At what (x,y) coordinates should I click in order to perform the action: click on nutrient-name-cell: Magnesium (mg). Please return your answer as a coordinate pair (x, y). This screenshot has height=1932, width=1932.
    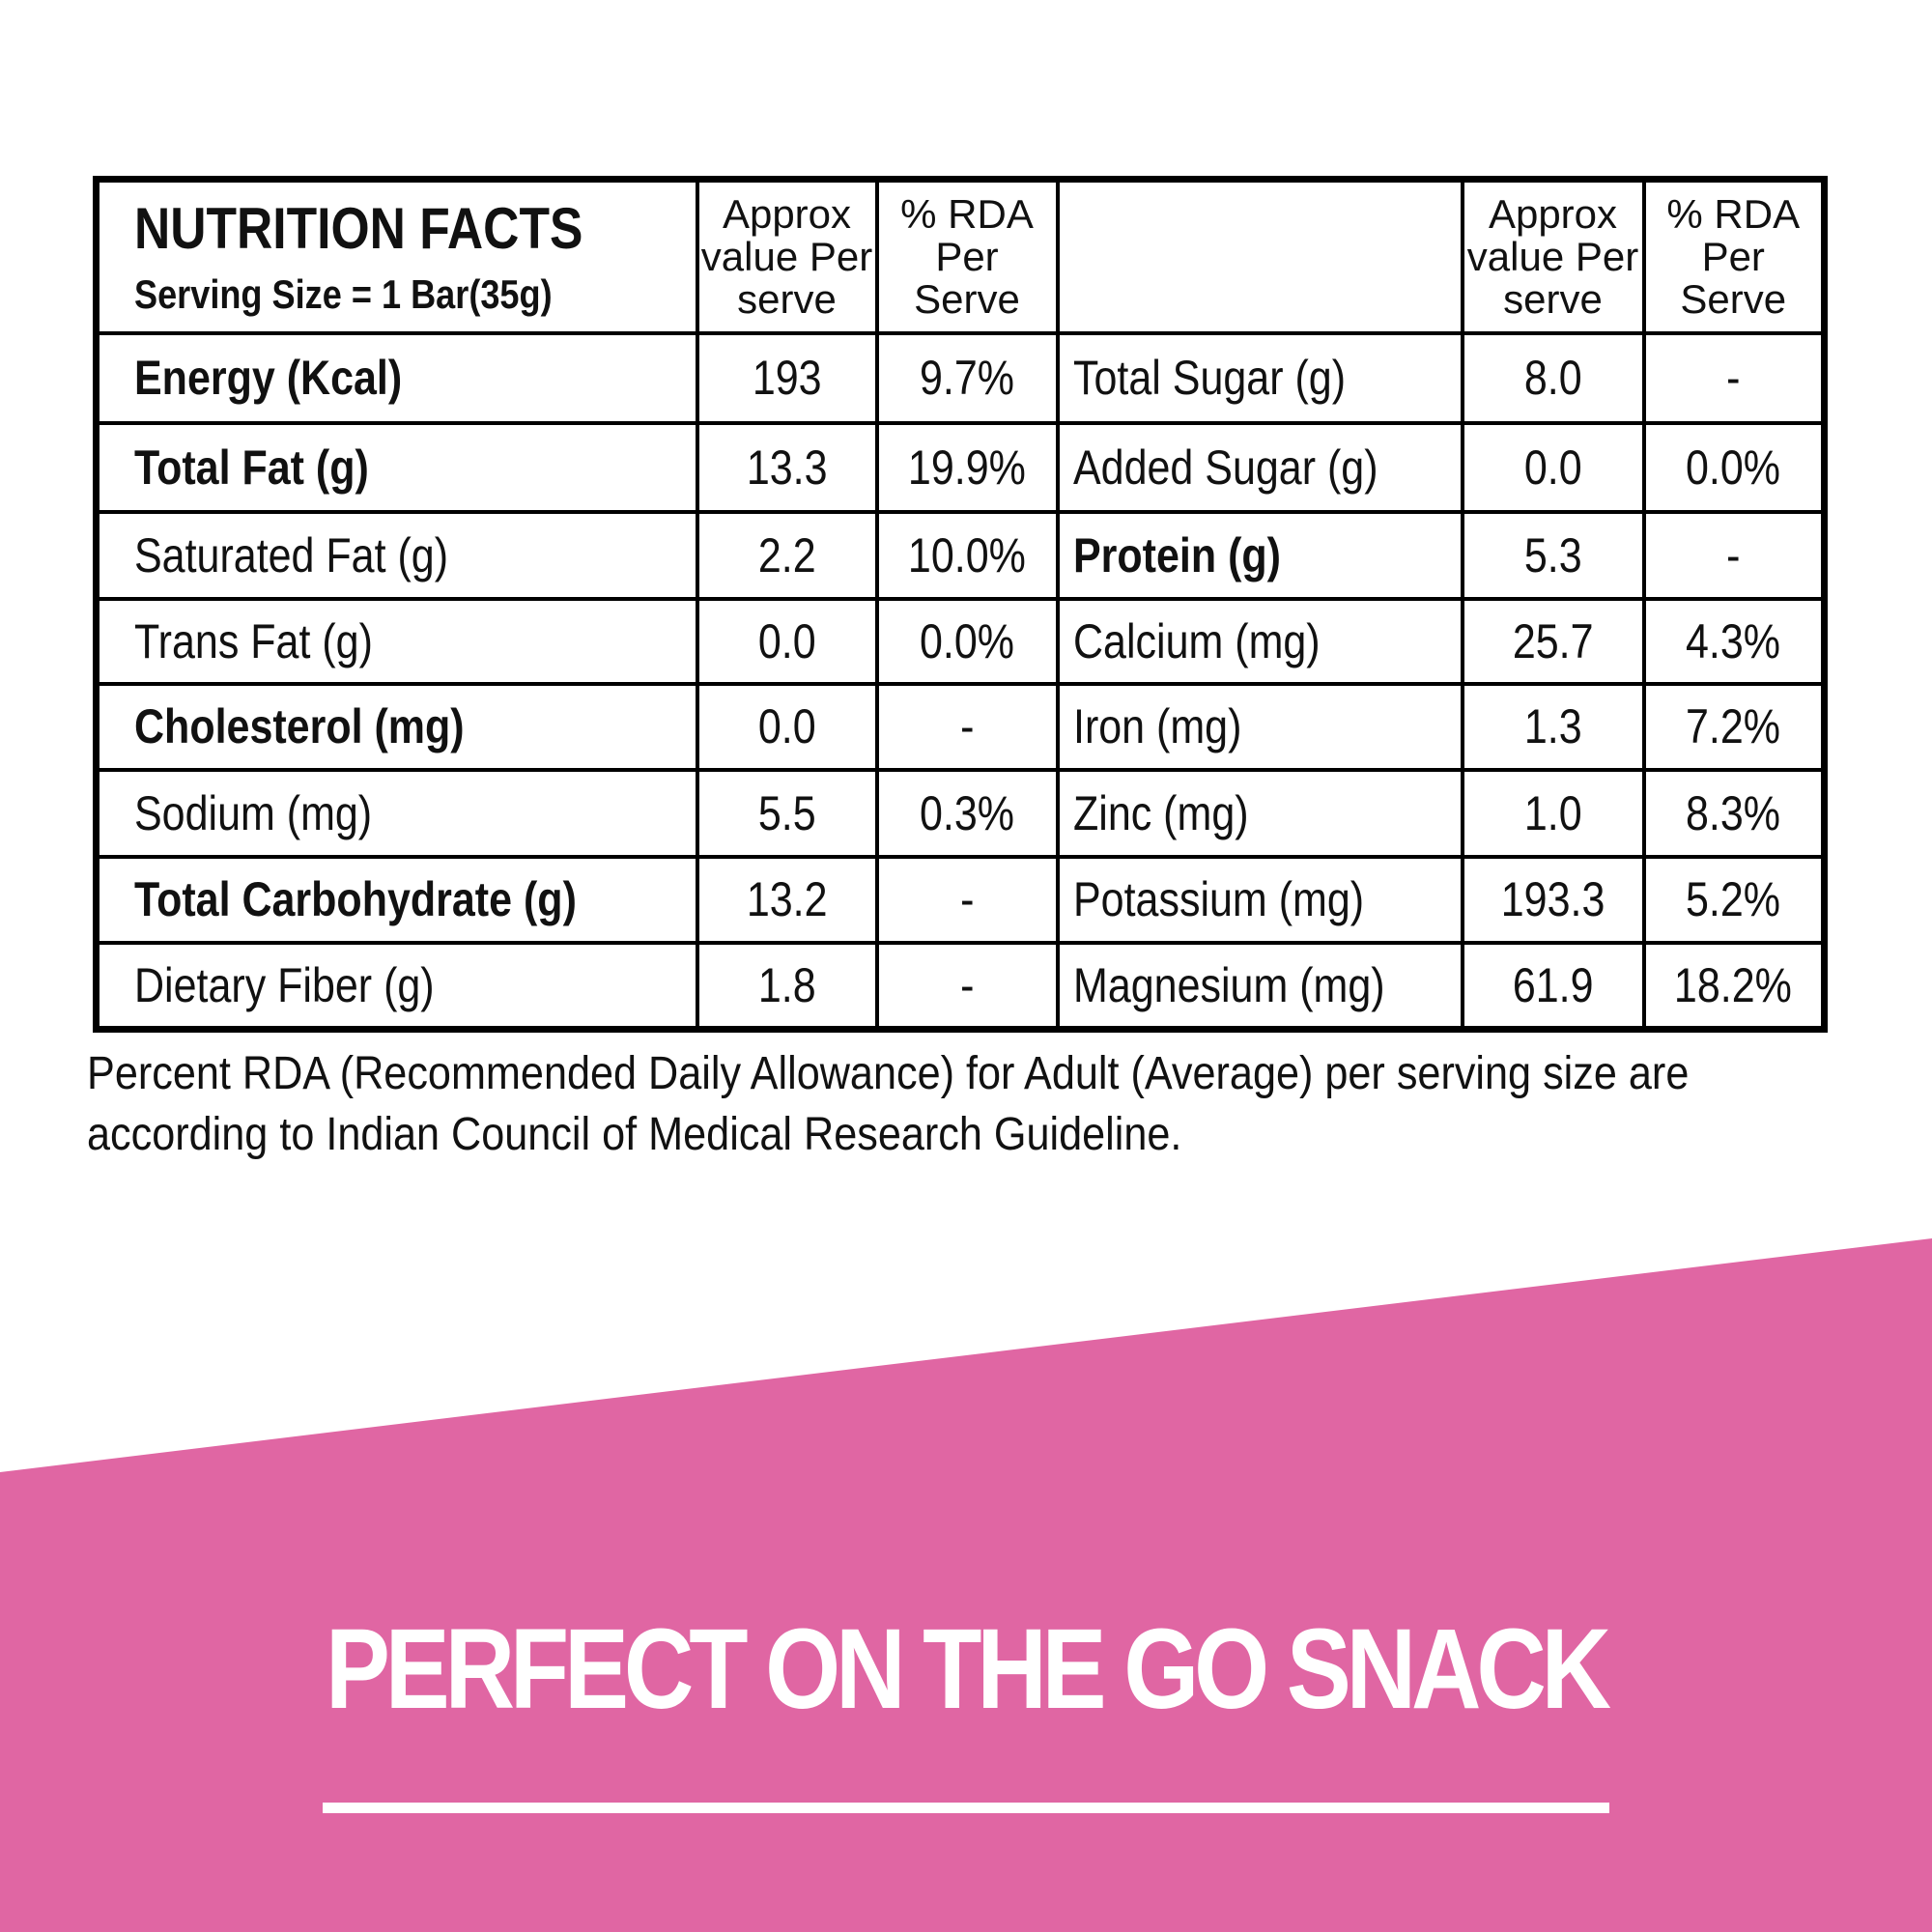
    Looking at the image, I should click on (1259, 986).